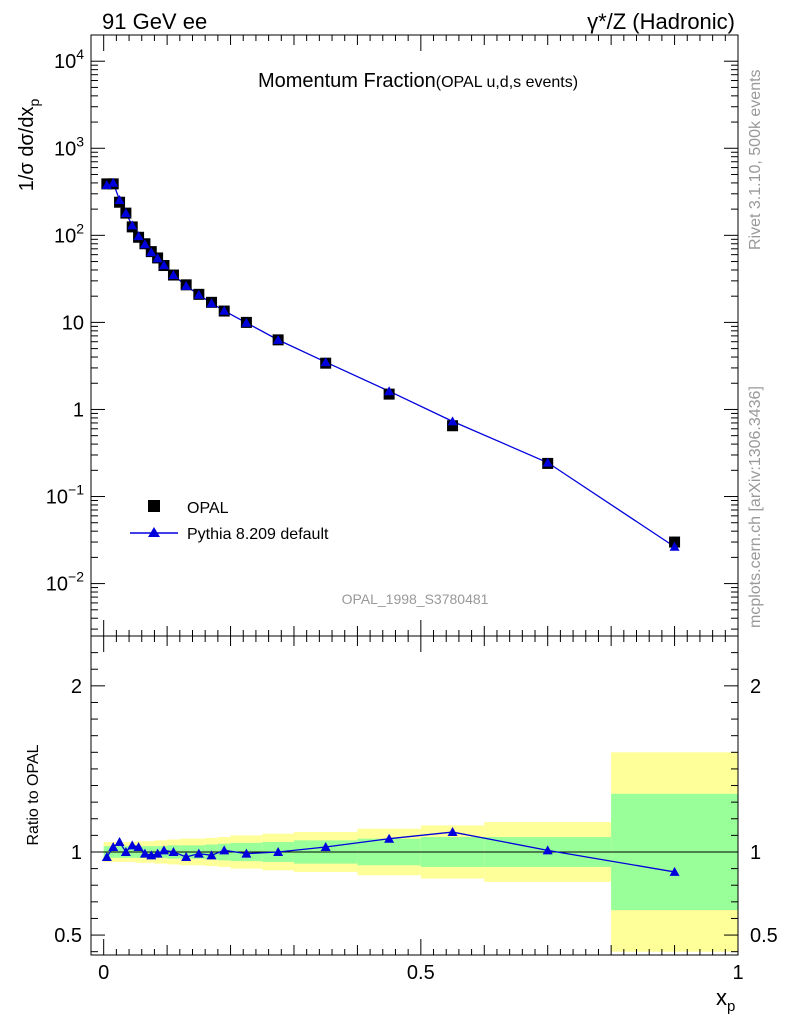  Describe the element at coordinates (415, 599) in the screenshot. I see `analysis-tag: OPAL_1998_S3780481` at that location.